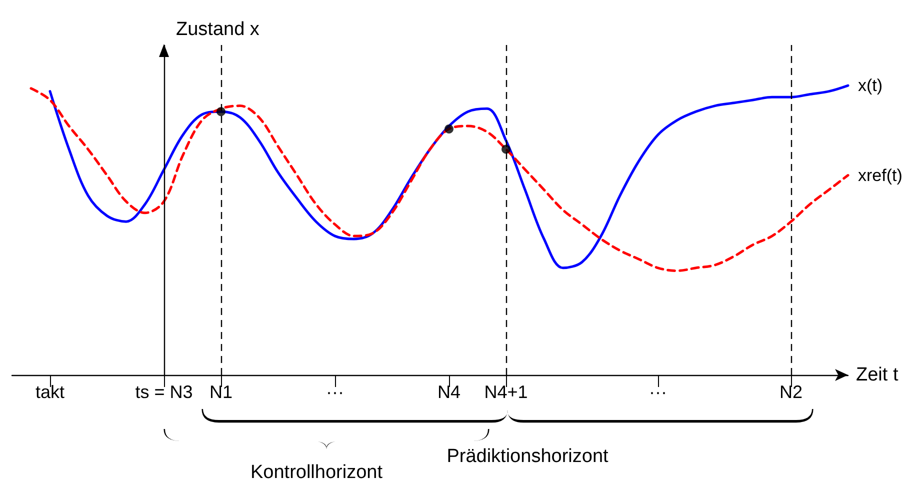 The height and width of the screenshot is (483, 919). What do you see at coordinates (317, 472) in the screenshot?
I see `text: Kontrollhorizont` at bounding box center [317, 472].